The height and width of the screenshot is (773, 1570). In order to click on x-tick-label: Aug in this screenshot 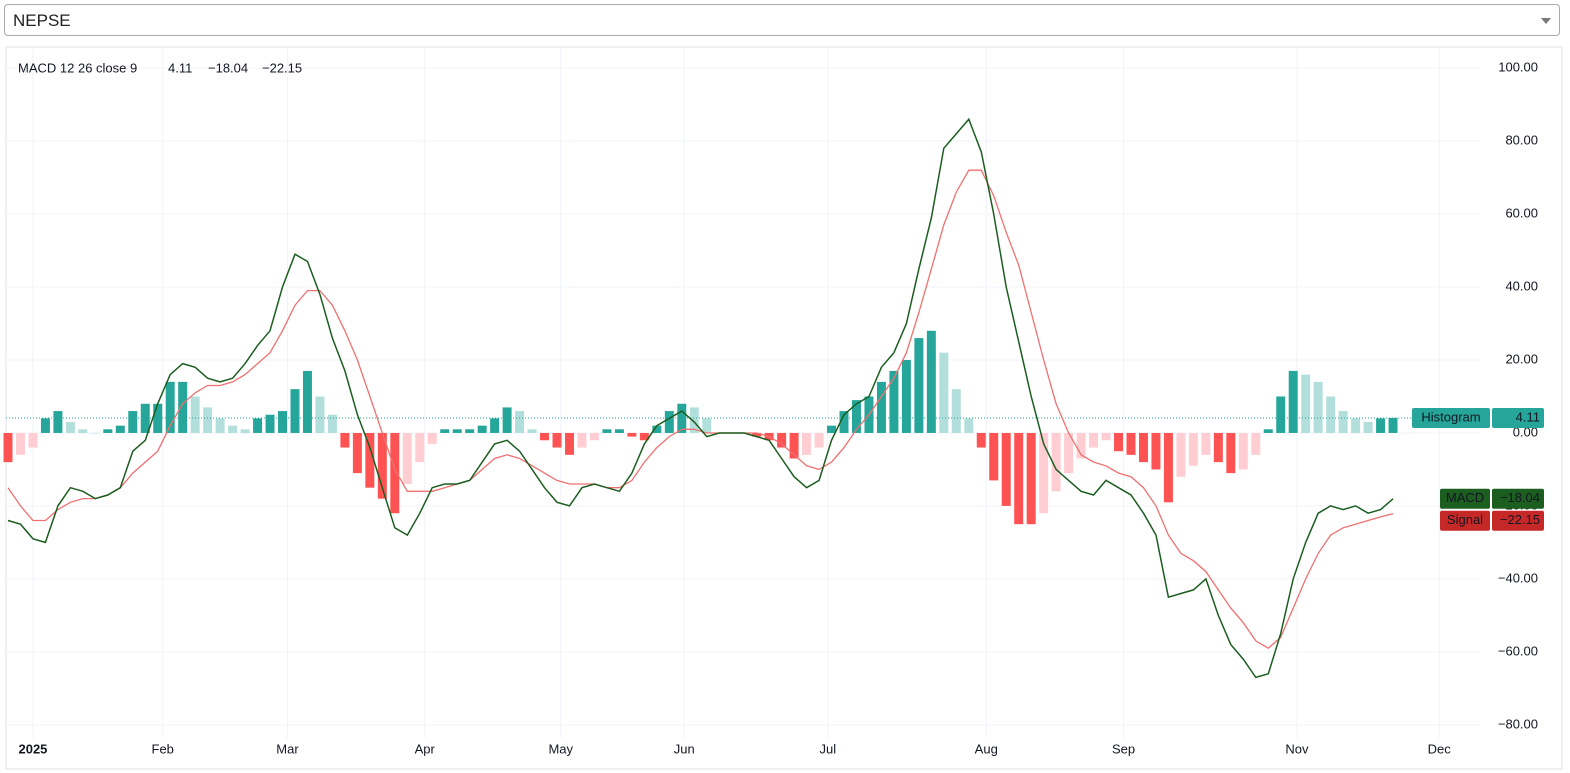, I will do `click(986, 748)`.